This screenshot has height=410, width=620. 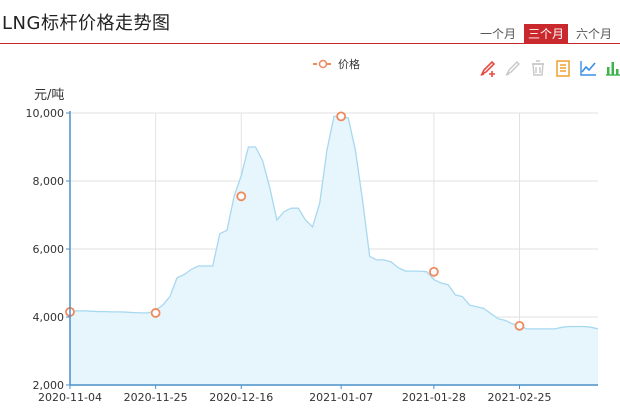 What do you see at coordinates (488, 68) in the screenshot?
I see `mark-pen-icon` at bounding box center [488, 68].